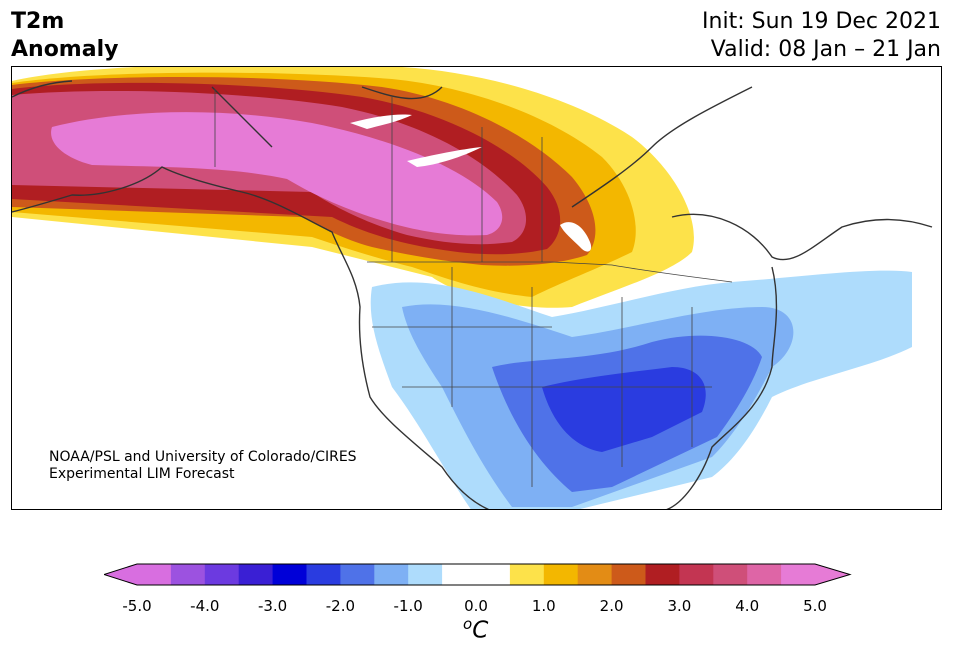 This screenshot has height=655, width=953. What do you see at coordinates (747, 606) in the screenshot?
I see `colorbar-tick-label: 4.0` at bounding box center [747, 606].